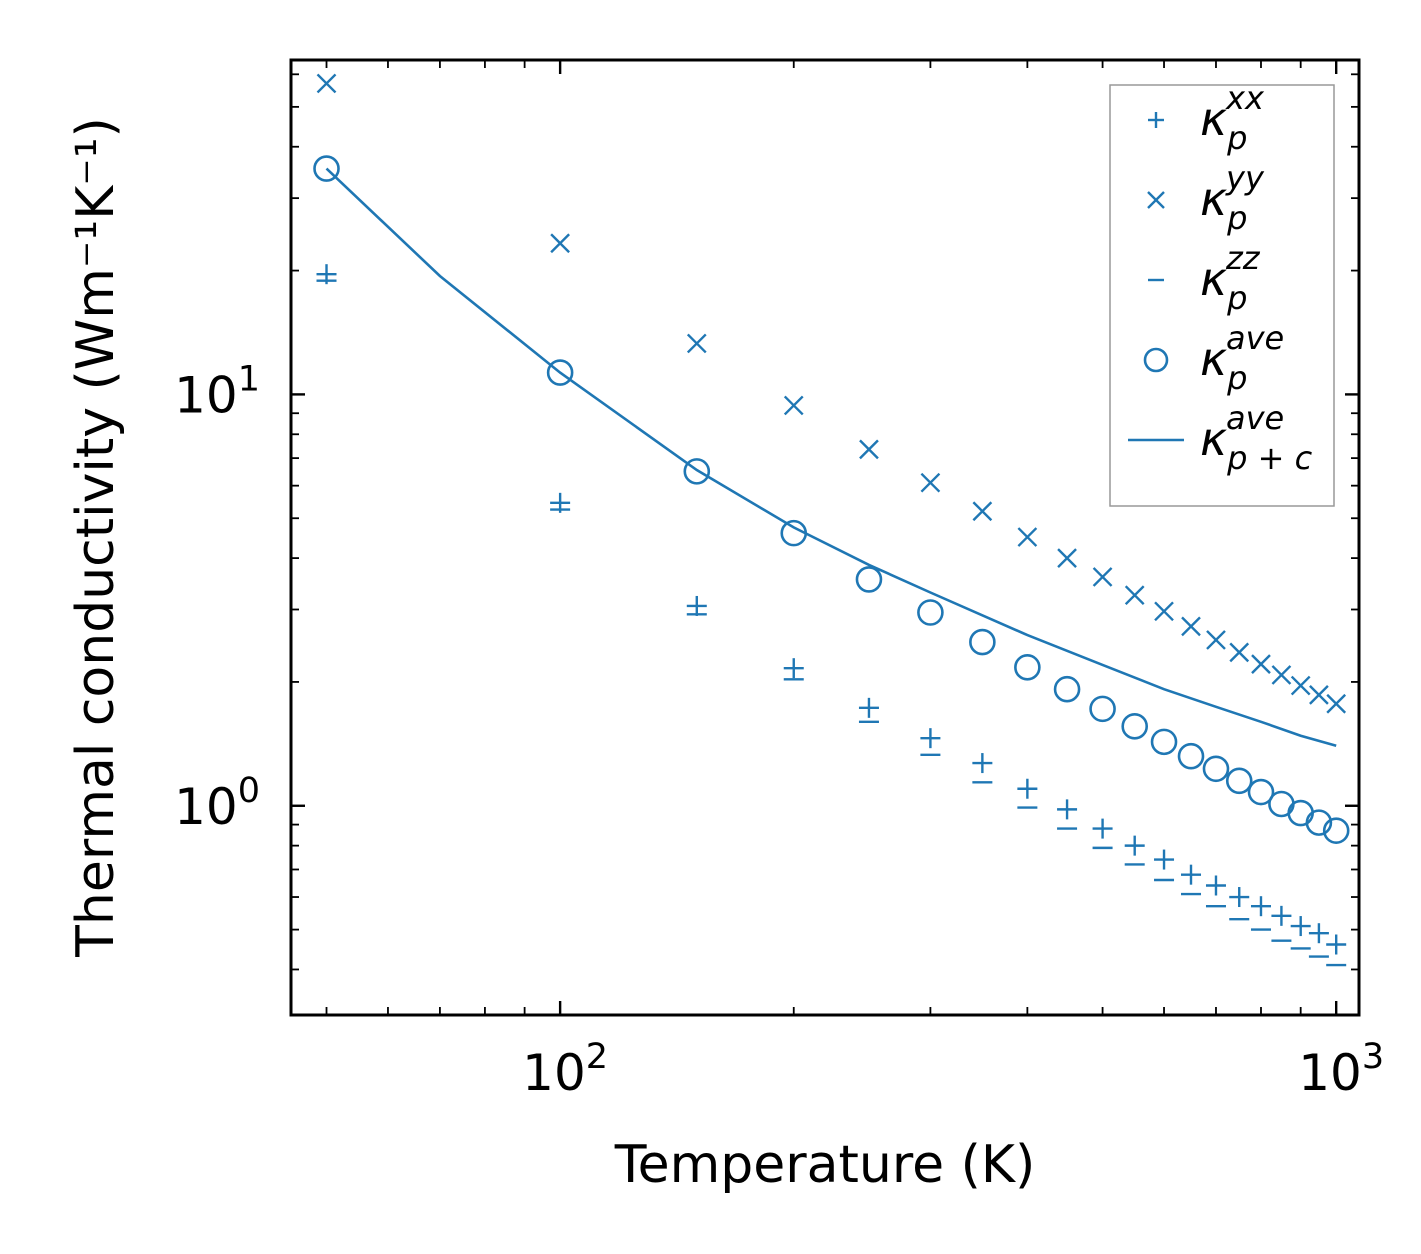 Image resolution: width=1421 pixels, height=1254 pixels. What do you see at coordinates (217, 391) in the screenshot?
I see `y-tick-label: 101` at bounding box center [217, 391].